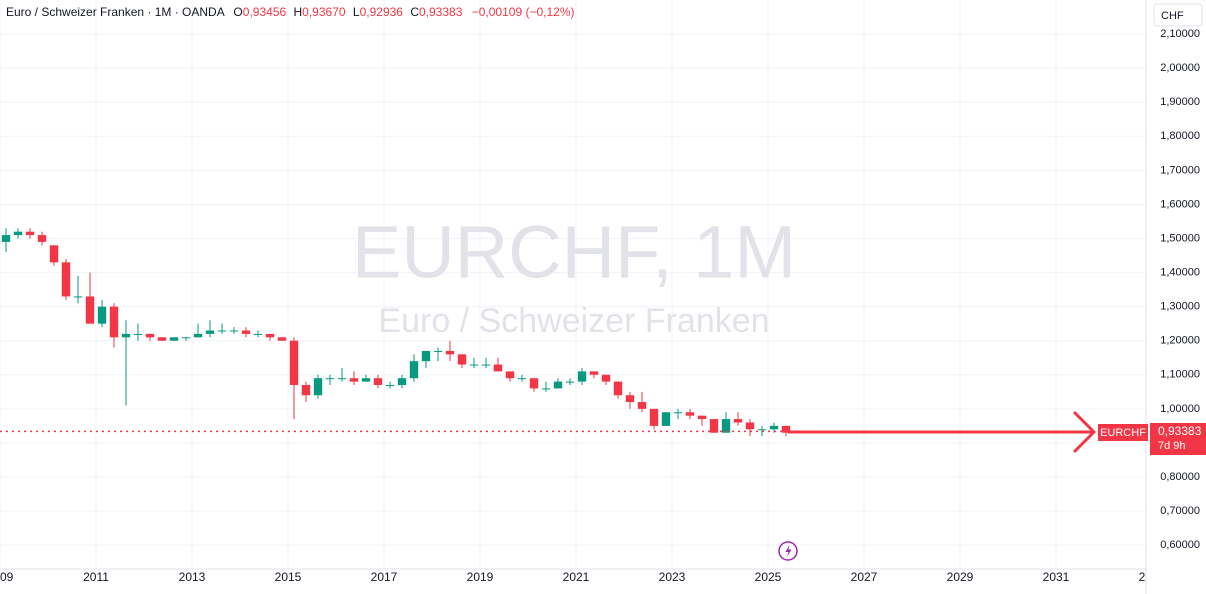 The height and width of the screenshot is (594, 1206). I want to click on currency-box, so click(1178, 15).